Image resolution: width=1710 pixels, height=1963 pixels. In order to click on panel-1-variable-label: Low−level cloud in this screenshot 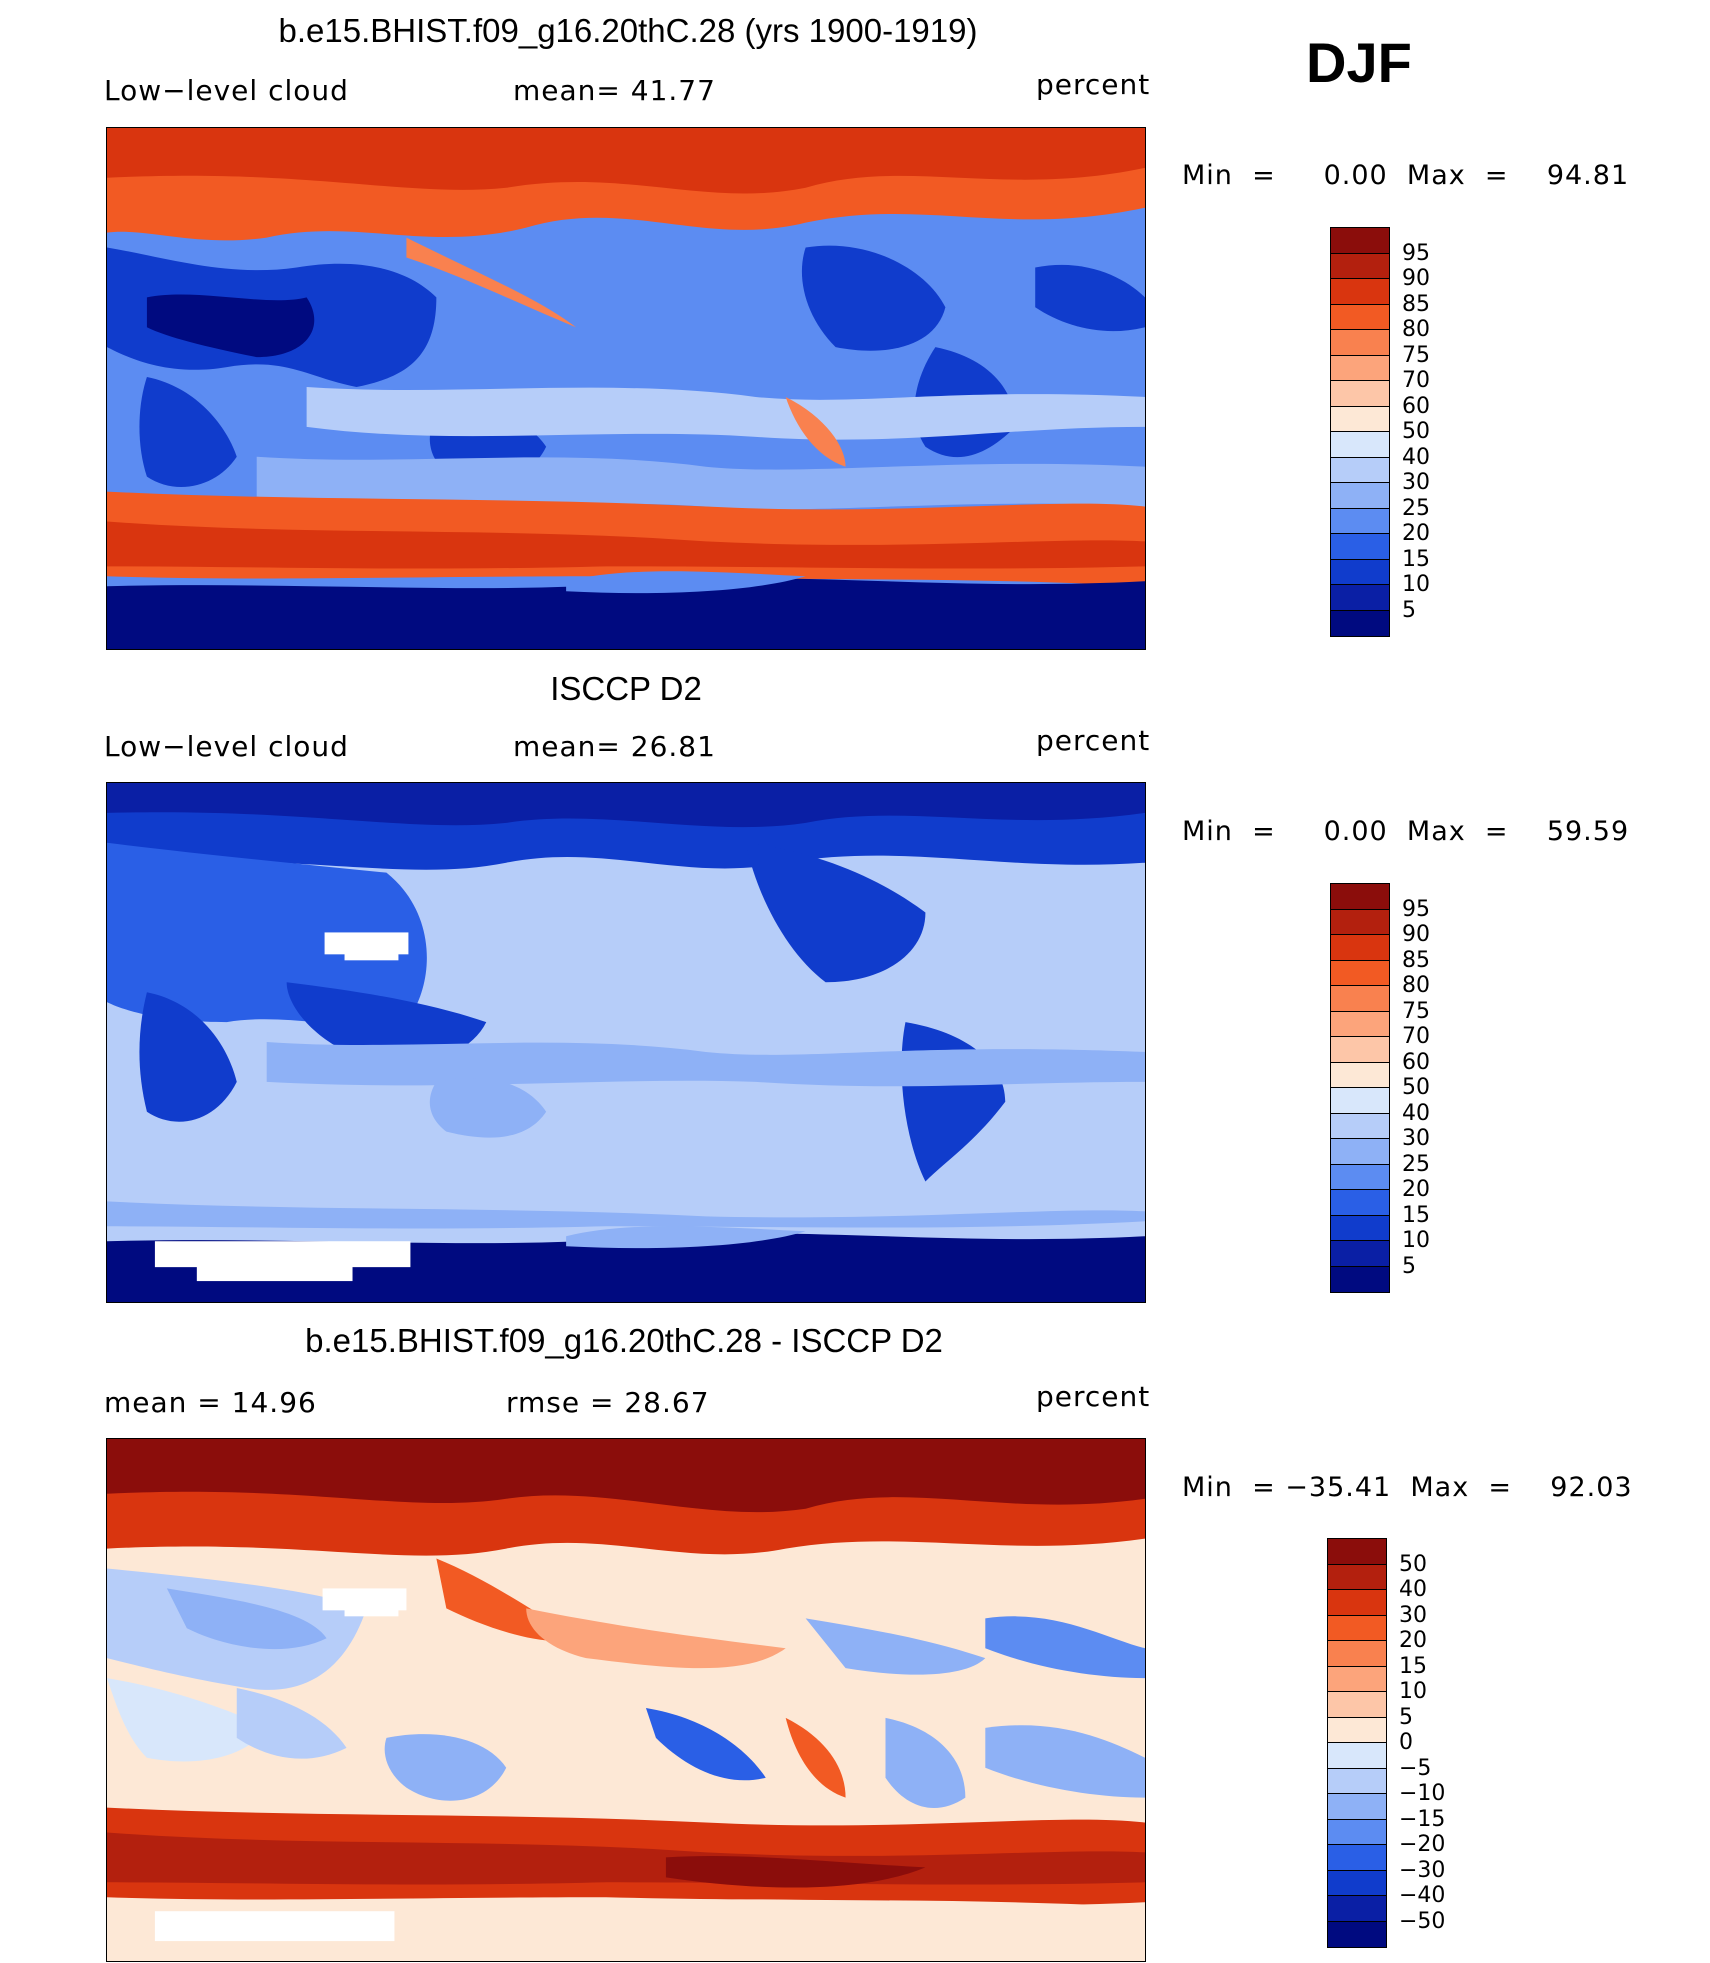, I will do `click(226, 90)`.